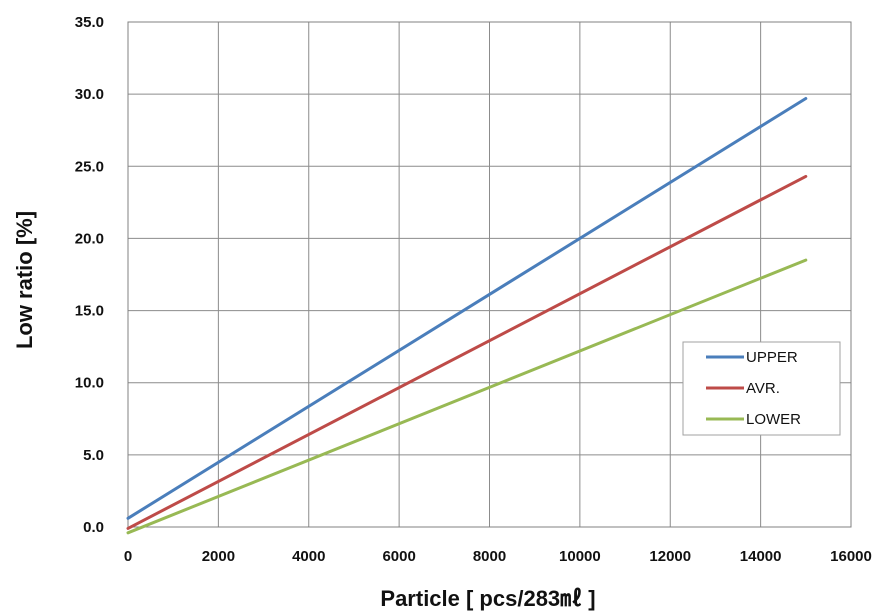  Describe the element at coordinates (308, 556) in the screenshot. I see `x-tick-label: 4000` at that location.